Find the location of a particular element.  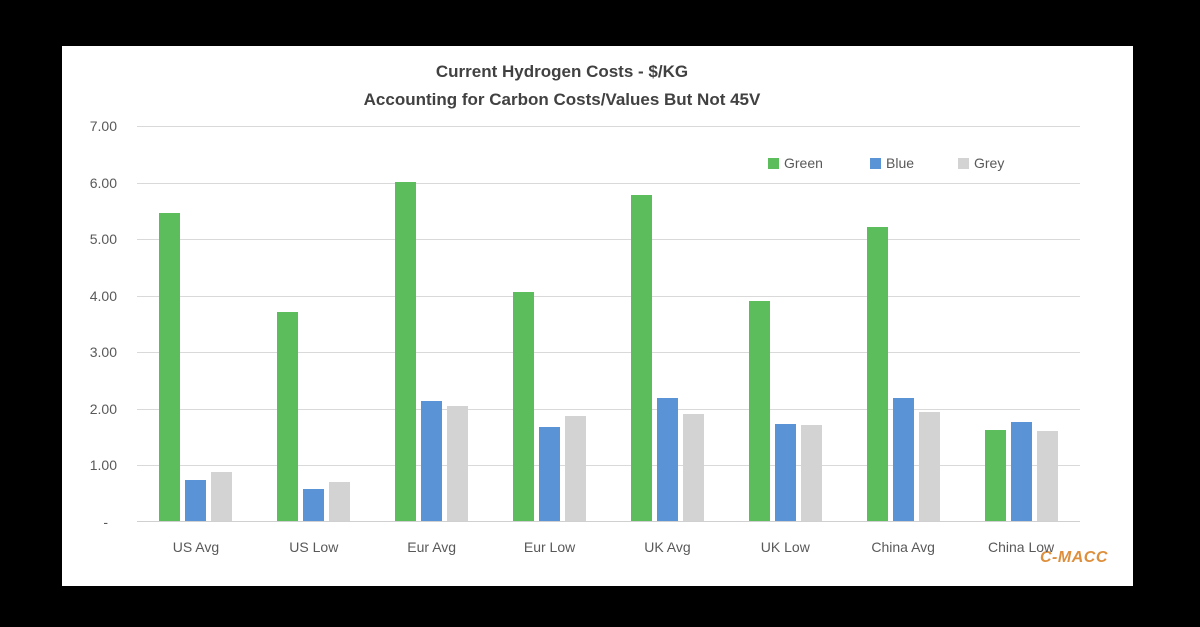

y-tick-label-0: - is located at coordinates (105, 522).